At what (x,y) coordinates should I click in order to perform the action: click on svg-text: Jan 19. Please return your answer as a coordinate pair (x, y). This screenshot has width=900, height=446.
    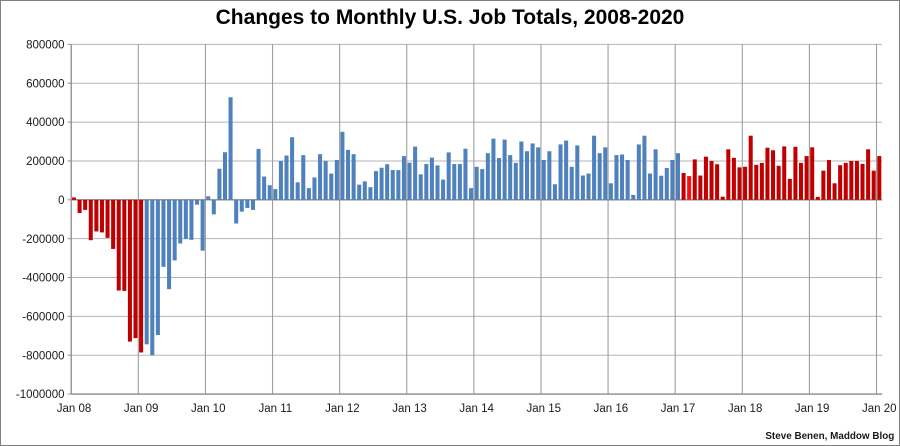
    Looking at the image, I should click on (812, 409).